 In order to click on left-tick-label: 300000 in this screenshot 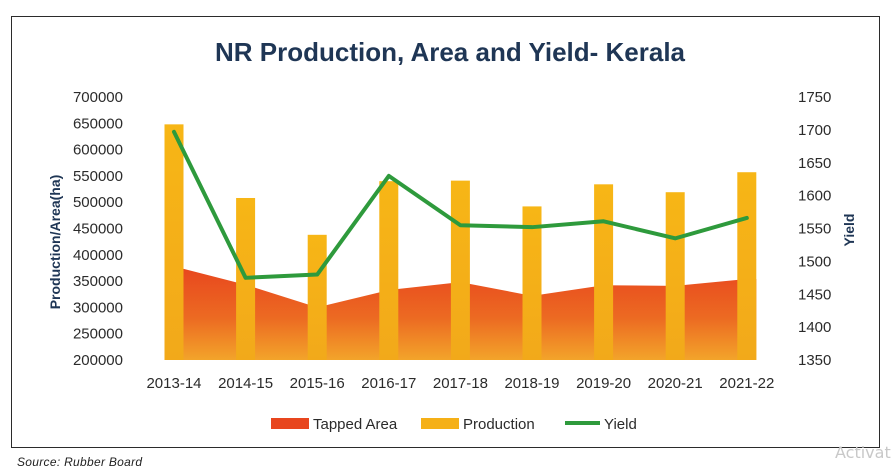, I will do `click(98, 307)`.